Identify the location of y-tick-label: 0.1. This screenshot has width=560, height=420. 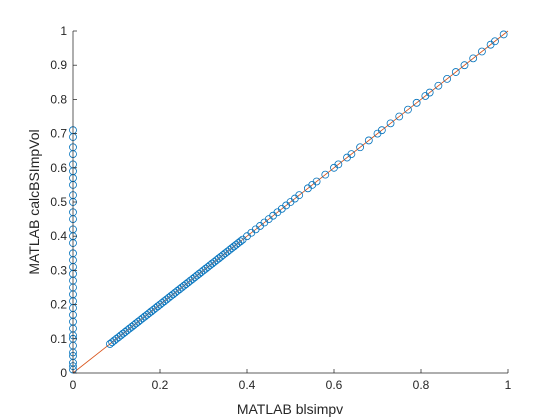
(58, 339).